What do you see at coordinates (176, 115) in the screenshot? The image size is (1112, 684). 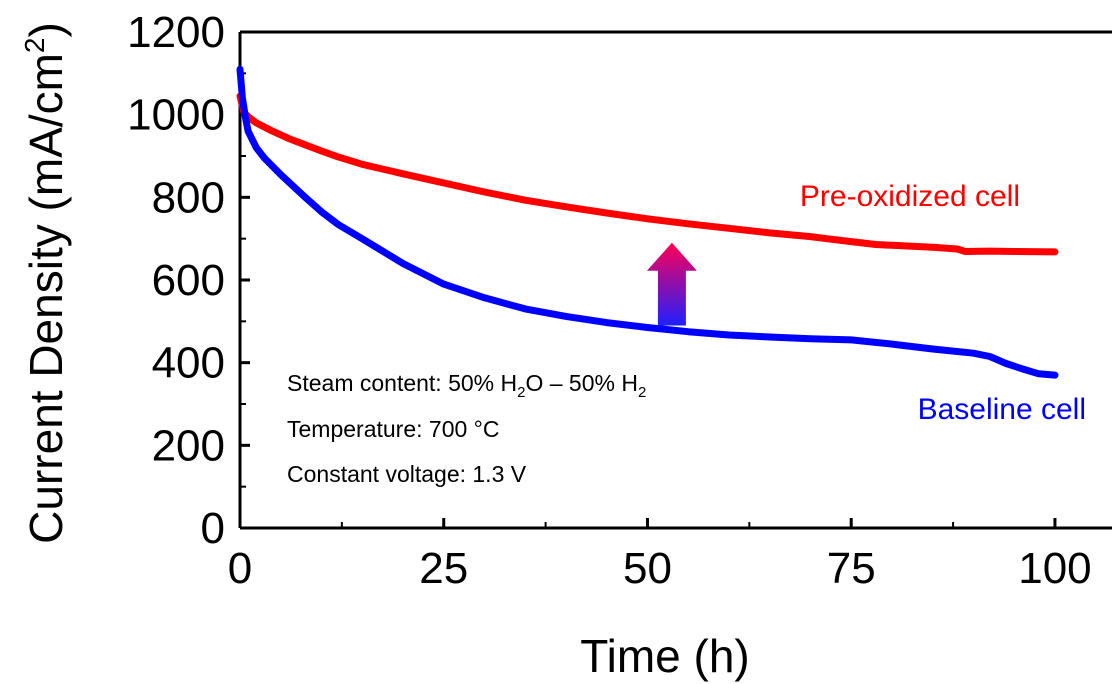 I see `y-tick-label: 1000` at bounding box center [176, 115].